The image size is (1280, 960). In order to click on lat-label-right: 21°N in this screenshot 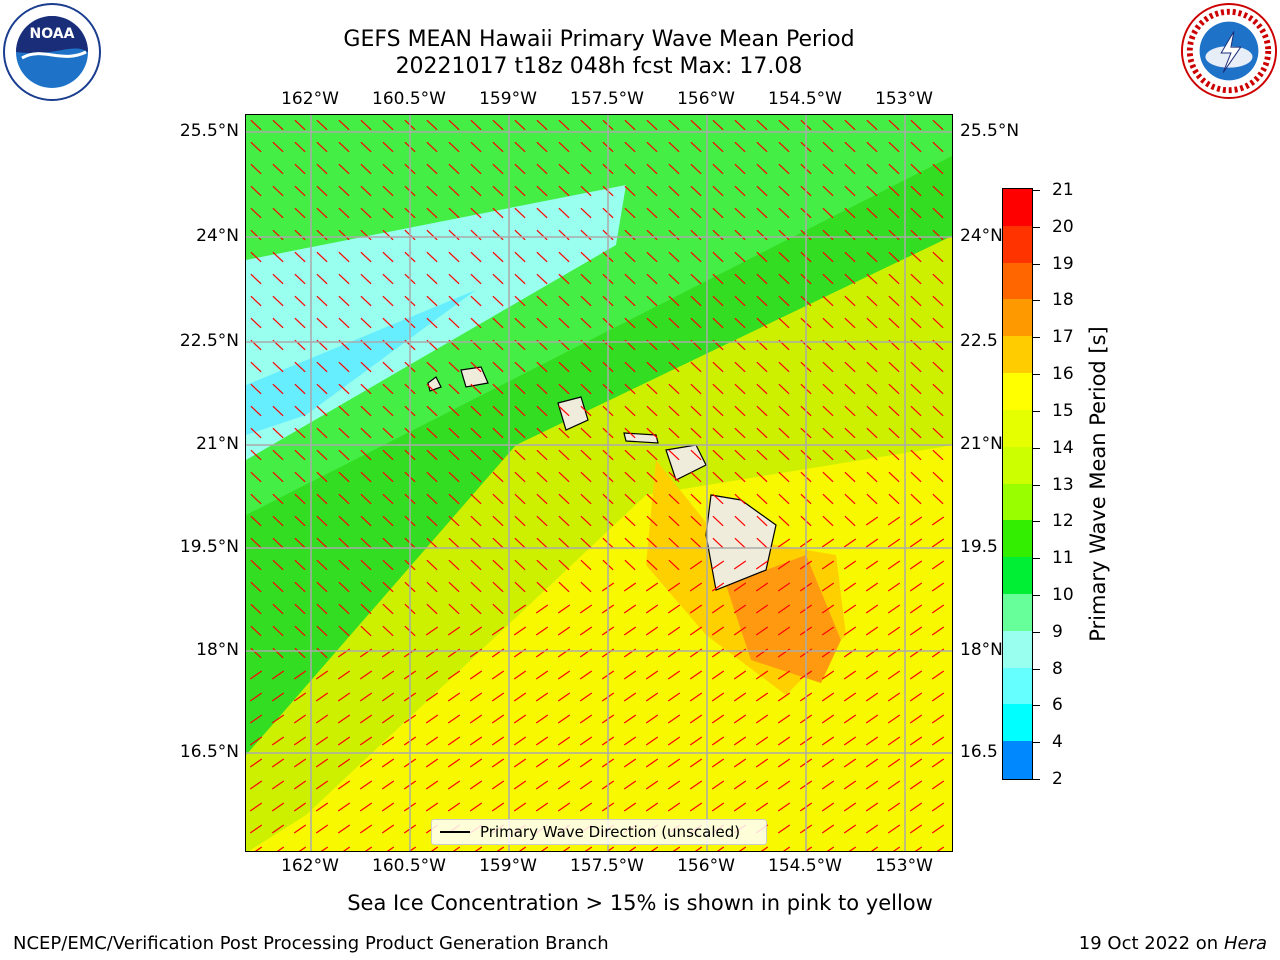, I will do `click(981, 444)`.